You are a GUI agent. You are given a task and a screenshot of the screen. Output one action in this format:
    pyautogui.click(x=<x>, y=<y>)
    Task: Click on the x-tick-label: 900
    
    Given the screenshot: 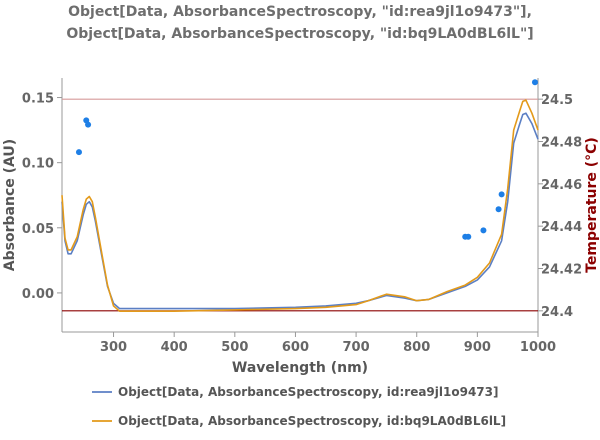 What is the action you would take?
    pyautogui.click(x=477, y=347)
    